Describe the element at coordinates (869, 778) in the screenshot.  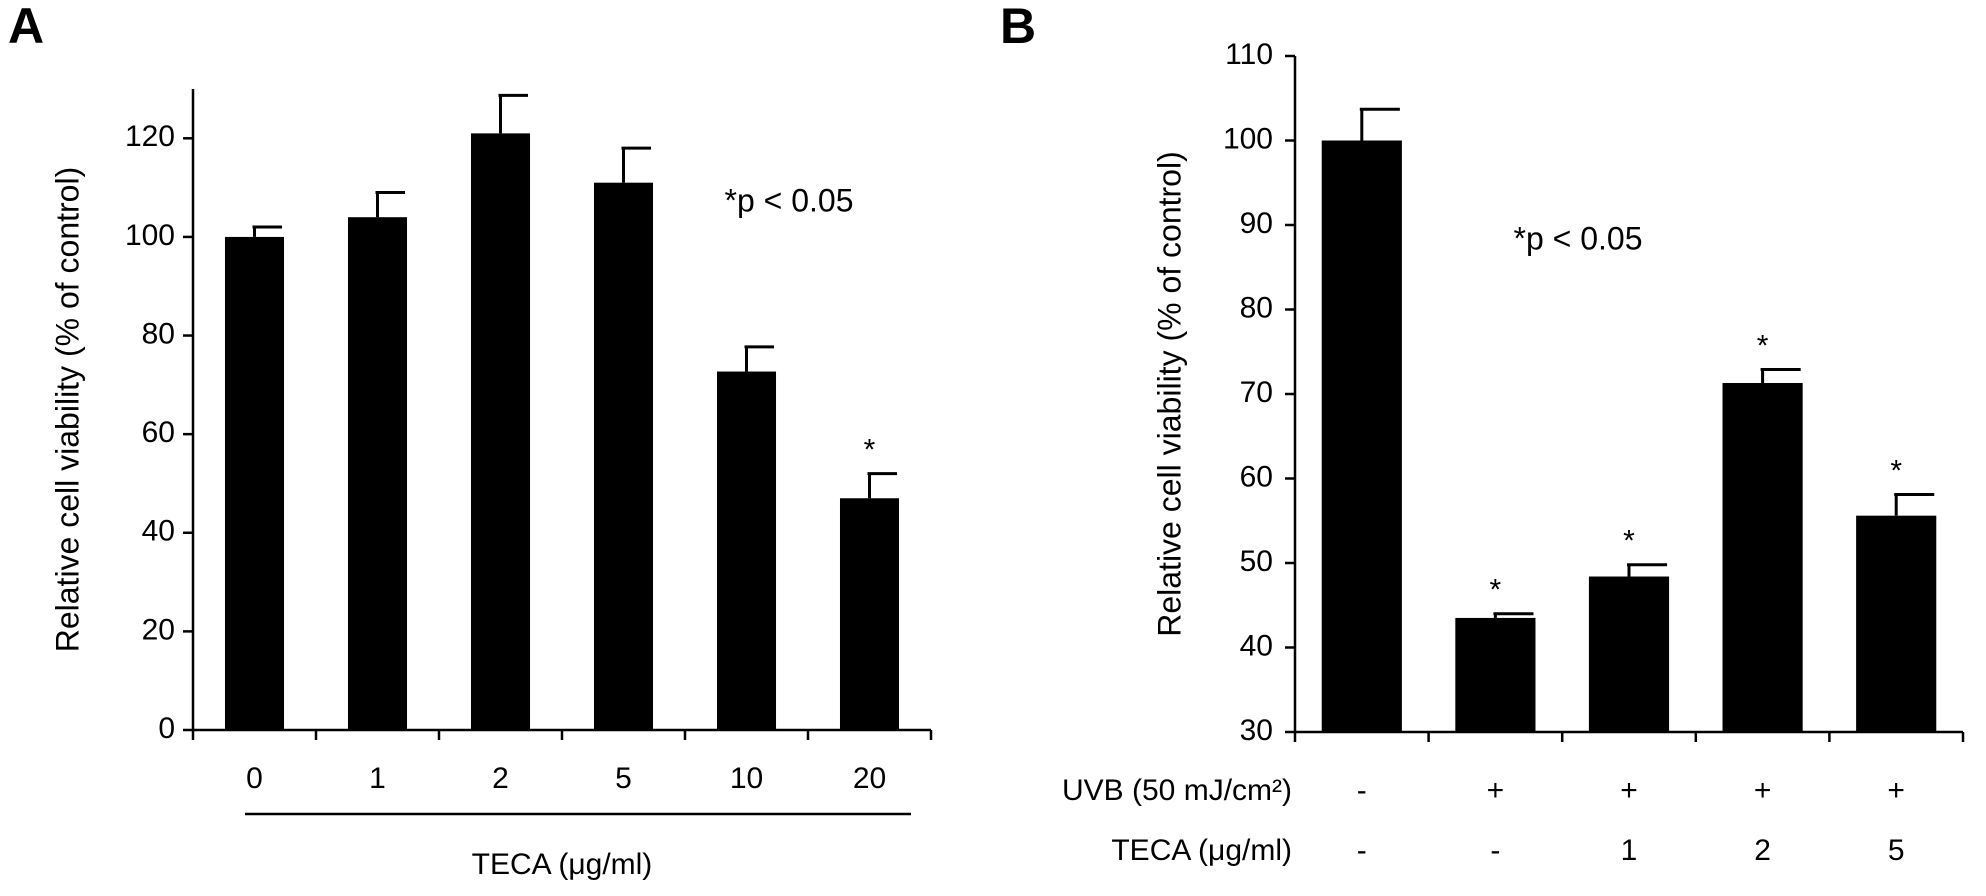
I see `x-tick-label: 20` at that location.